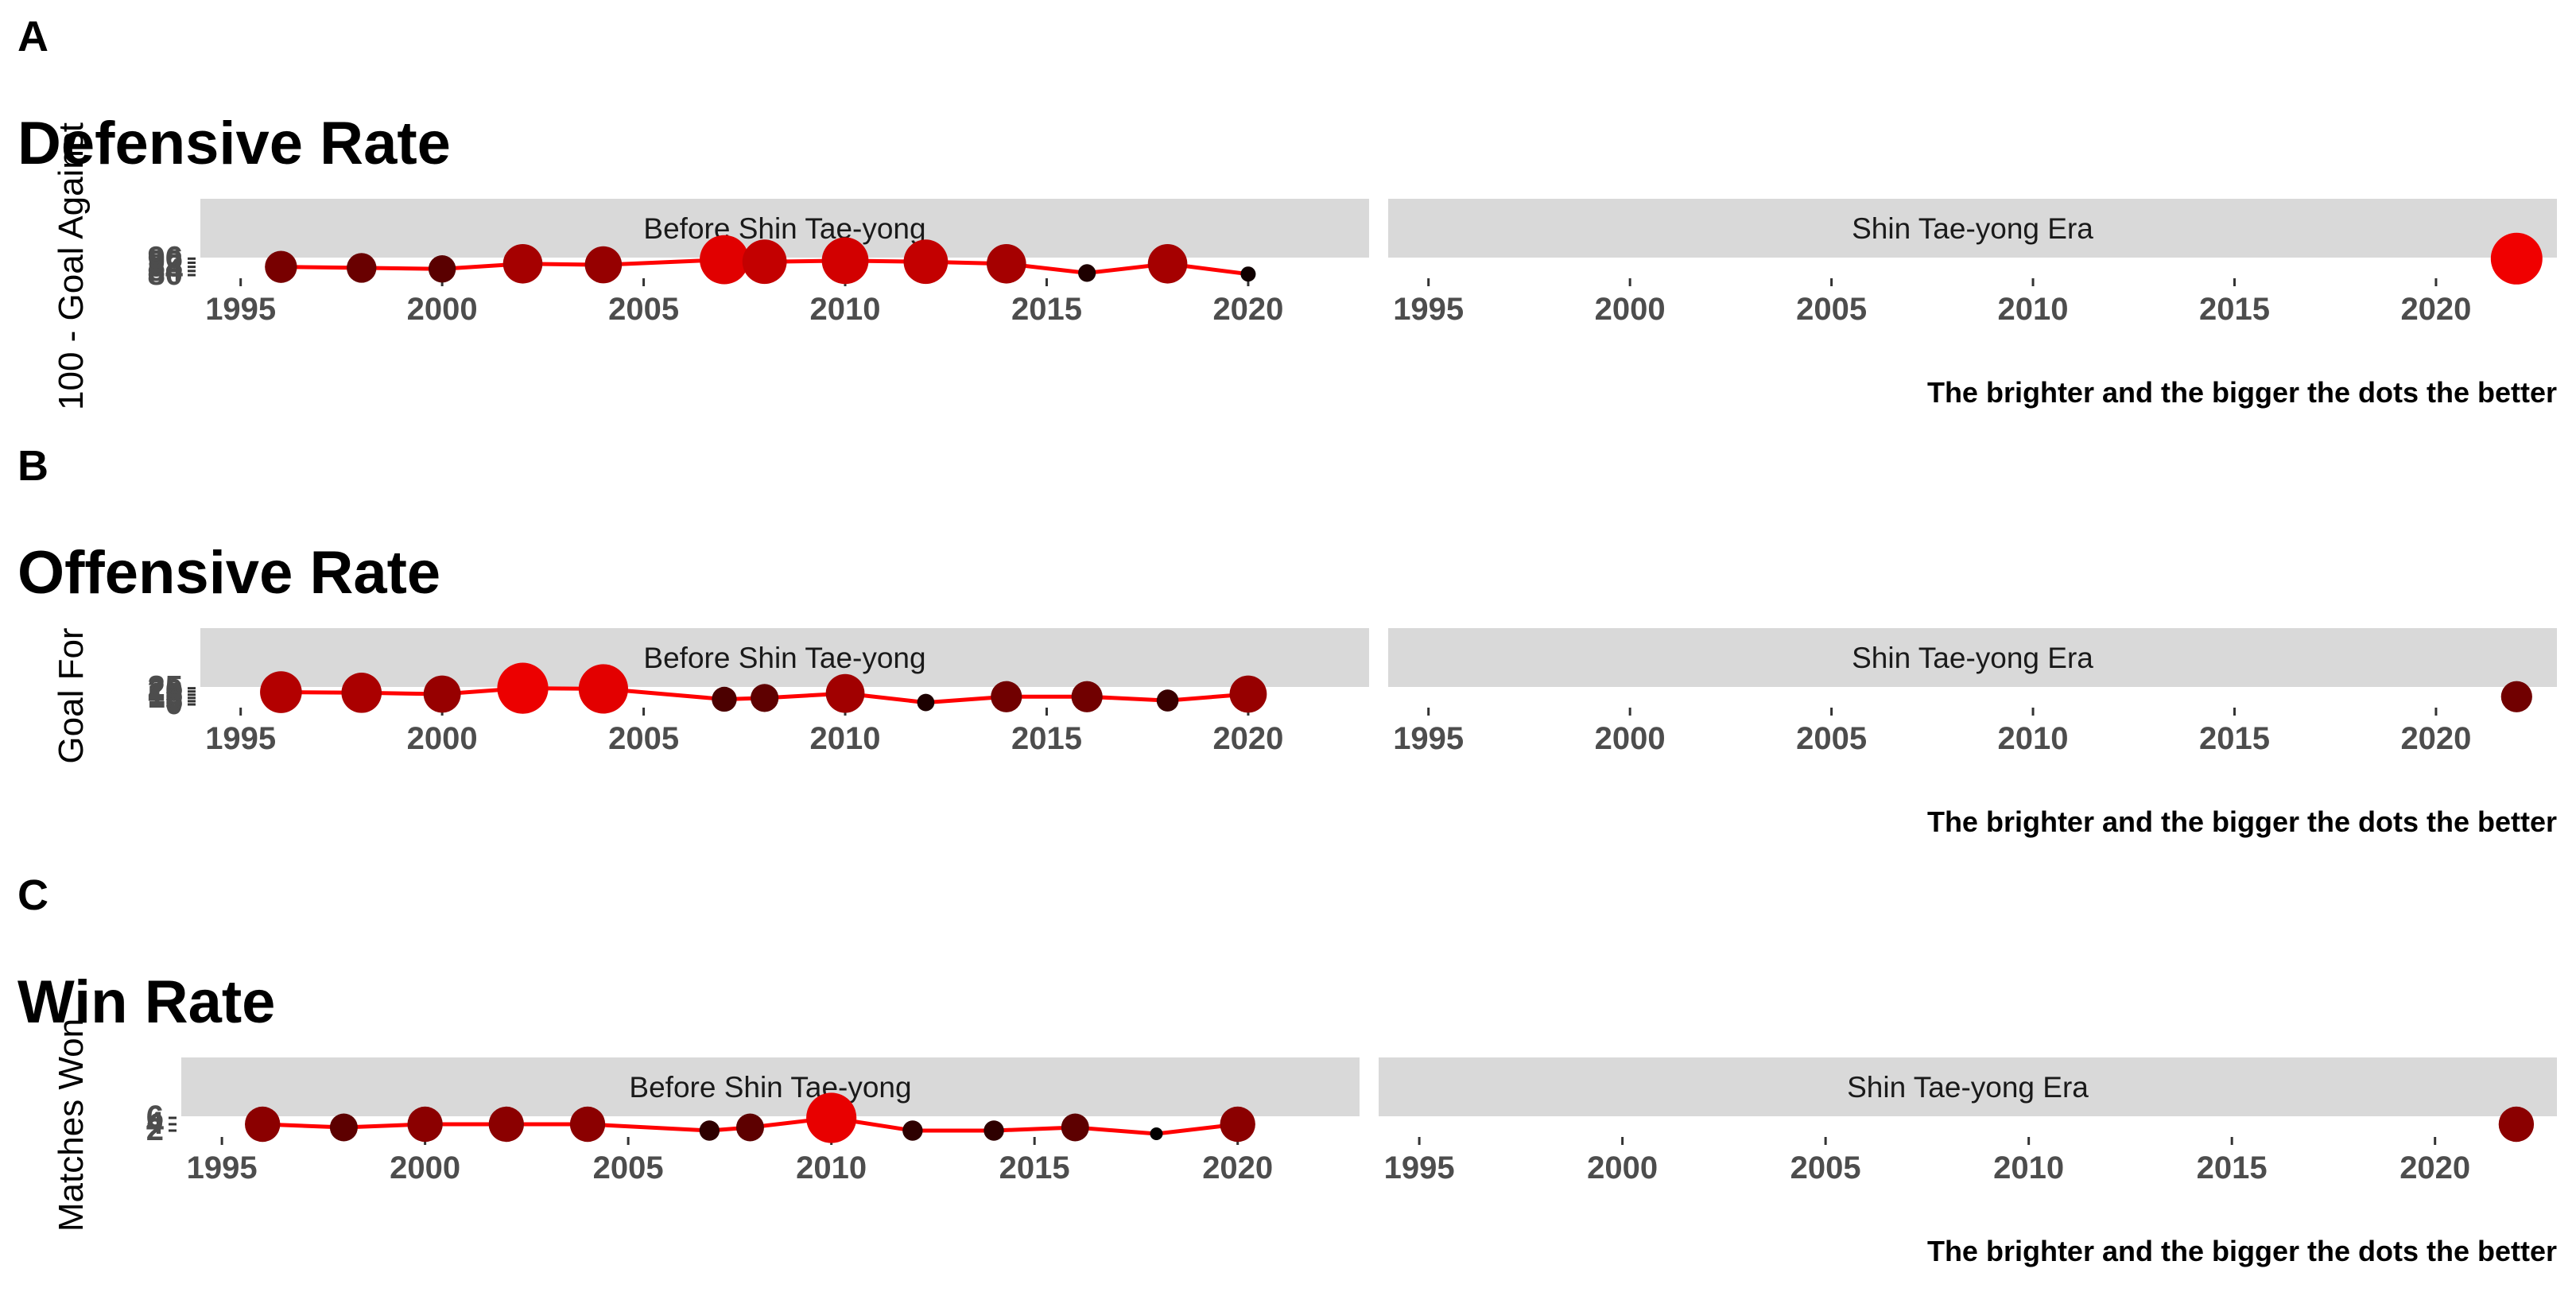 The width and height of the screenshot is (2576, 1292). Describe the element at coordinates (174, 704) in the screenshot. I see `y-tick-label: 0` at that location.